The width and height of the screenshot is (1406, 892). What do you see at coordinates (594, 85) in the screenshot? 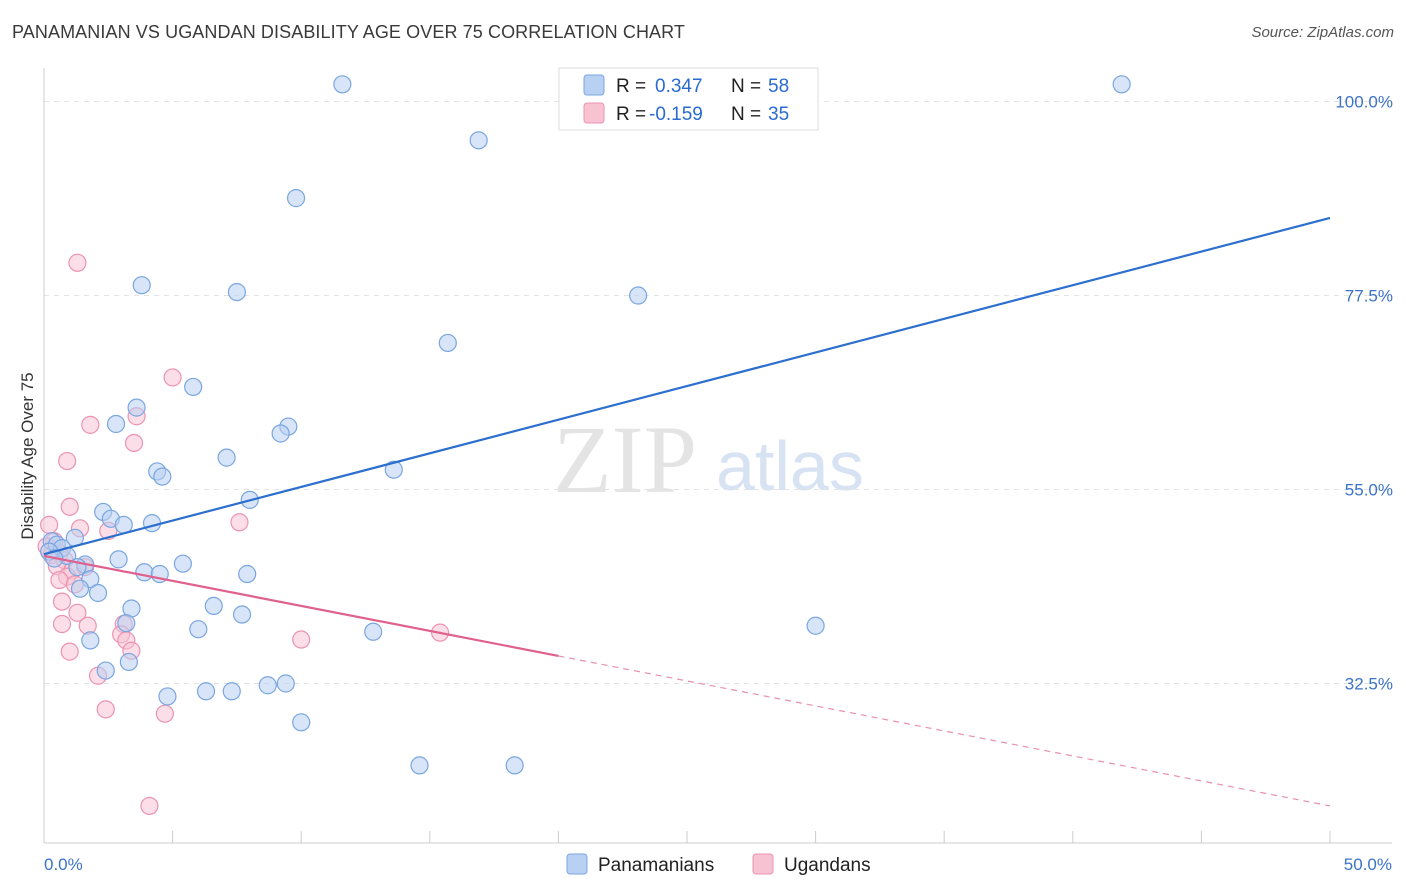
I see `legend-swatch-panamanians` at bounding box center [594, 85].